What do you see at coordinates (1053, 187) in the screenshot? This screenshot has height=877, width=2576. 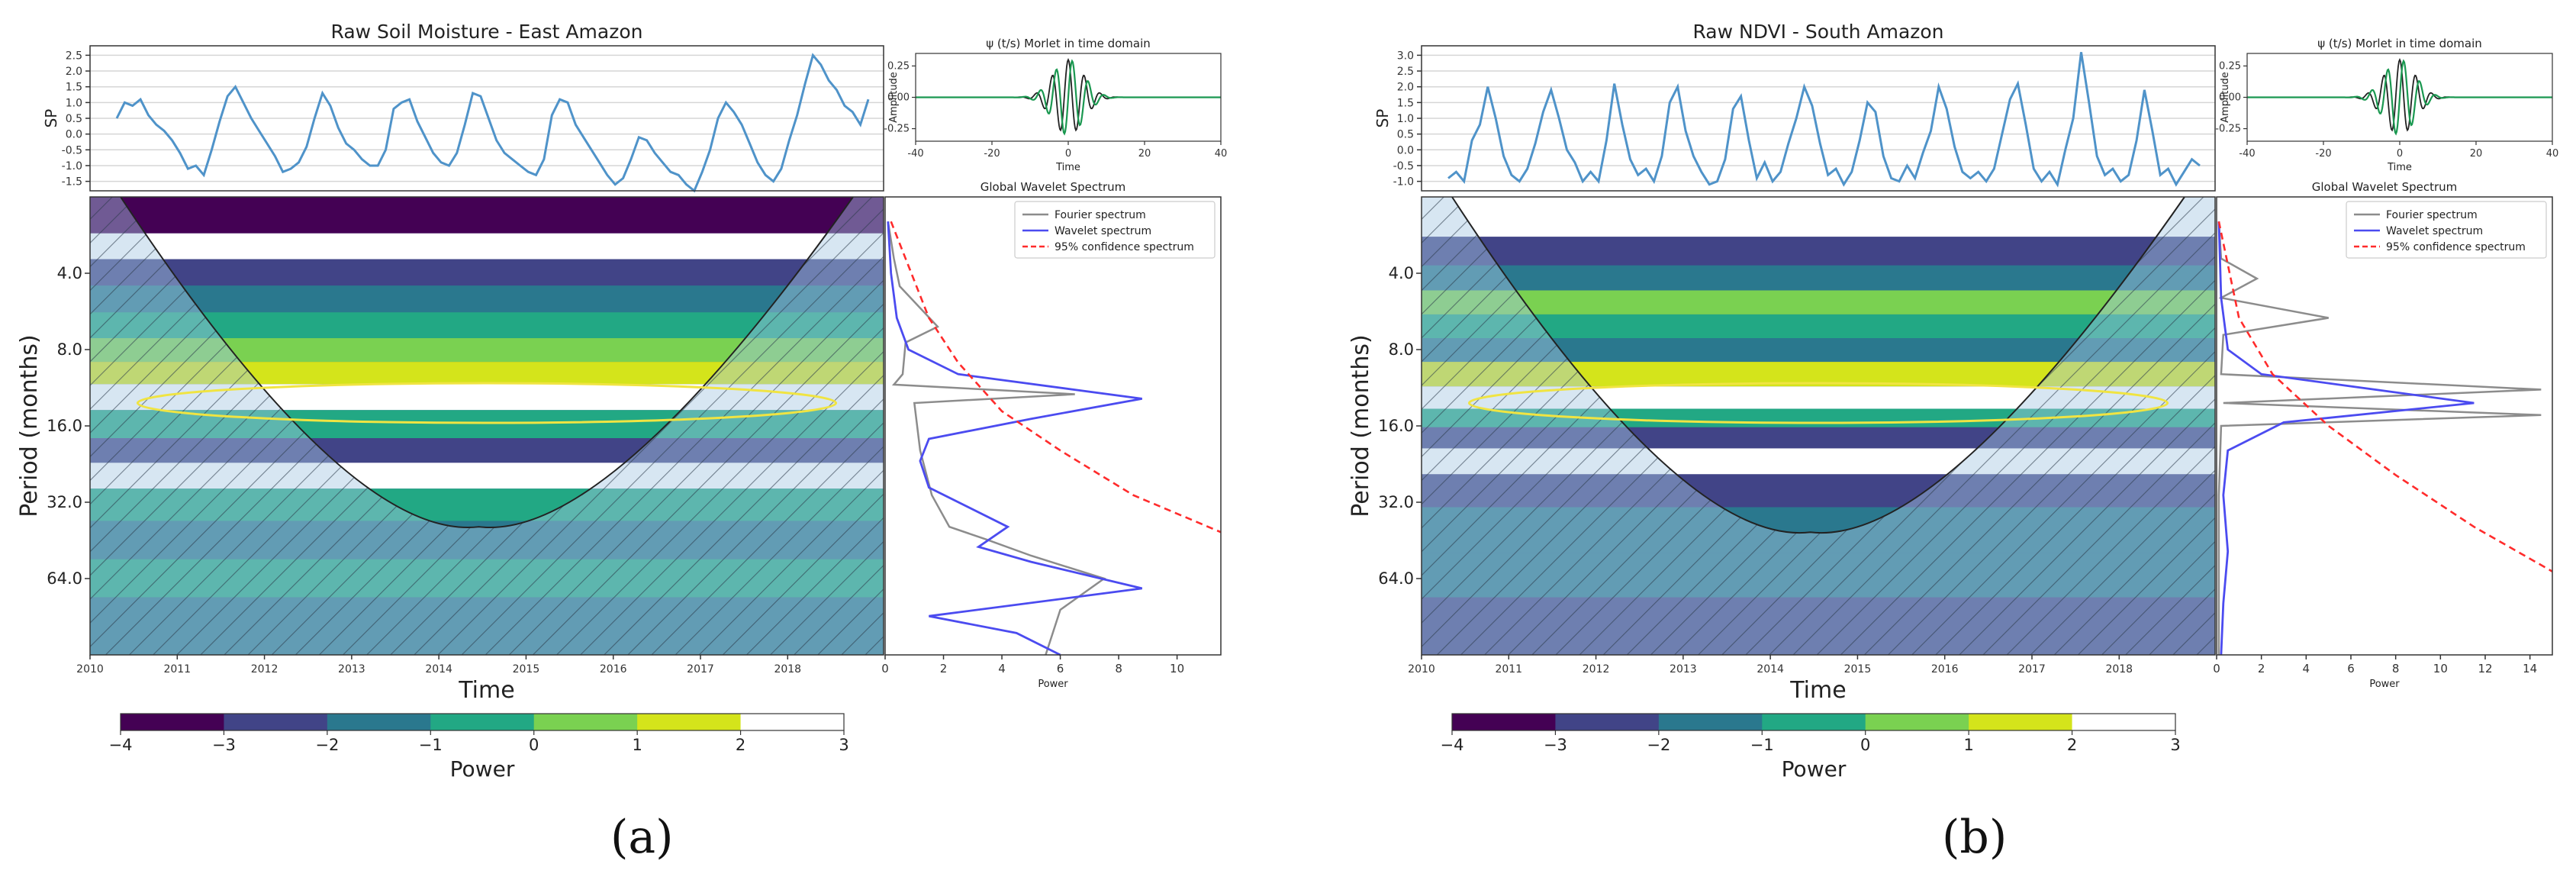 I see `panel-a-global-title: Global Wavelet Spectrum` at bounding box center [1053, 187].